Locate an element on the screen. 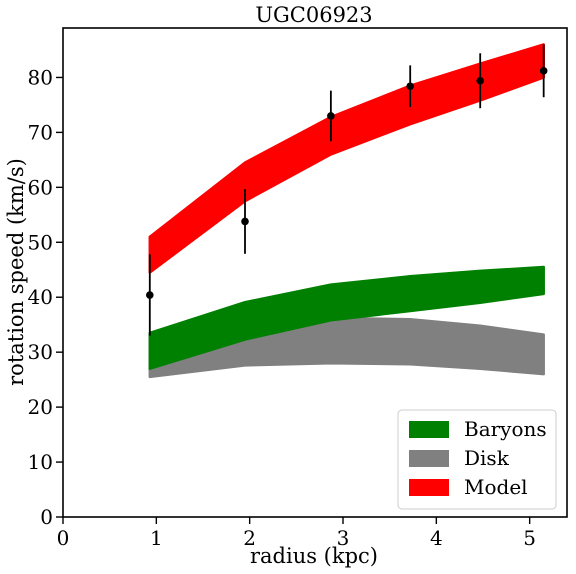  x-axis-label: radius (kpc) is located at coordinates (314, 556).